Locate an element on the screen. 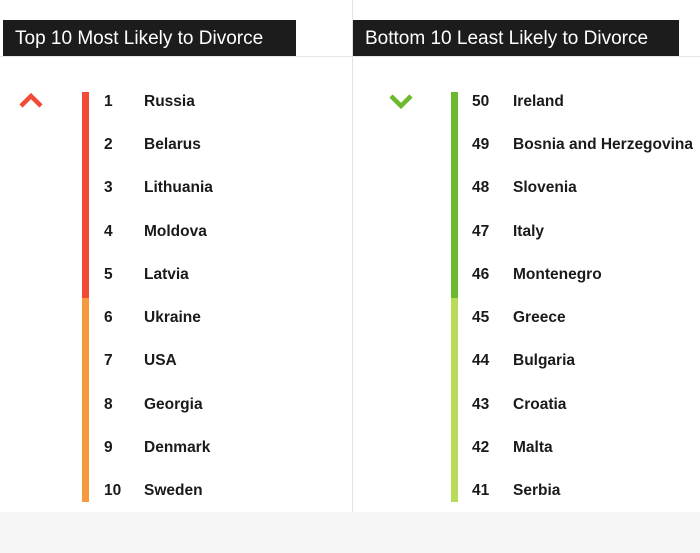  list-item: 3 Lithuania is located at coordinates (158, 188).